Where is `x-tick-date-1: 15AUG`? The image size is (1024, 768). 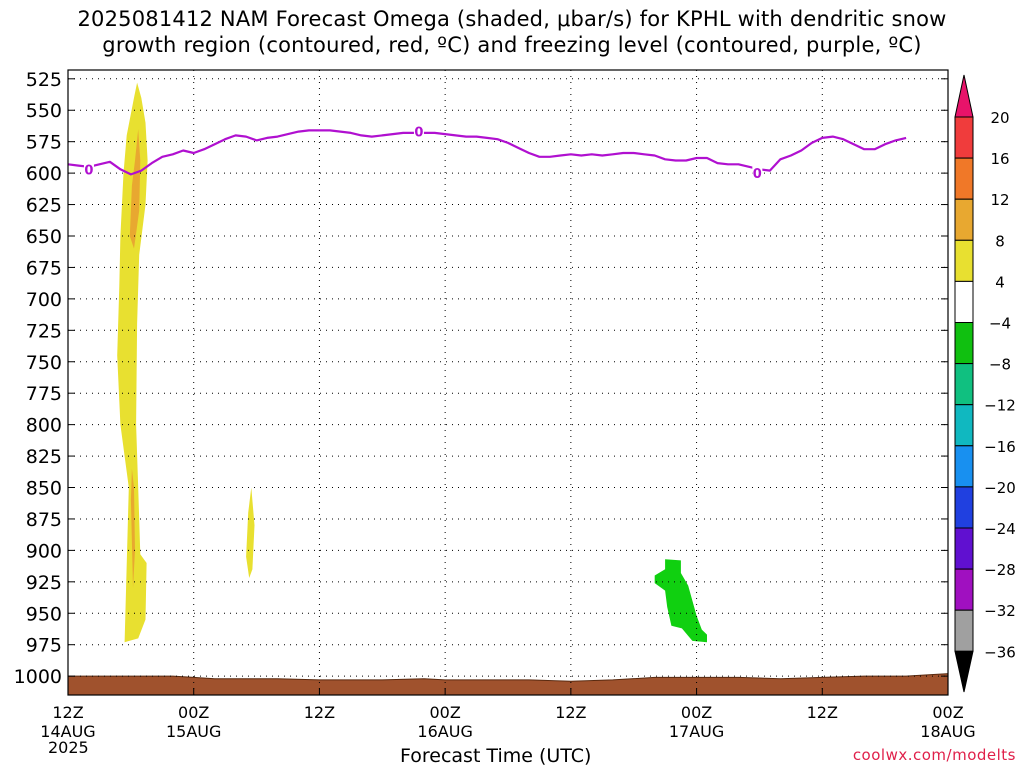
x-tick-date-1: 15AUG is located at coordinates (193, 731).